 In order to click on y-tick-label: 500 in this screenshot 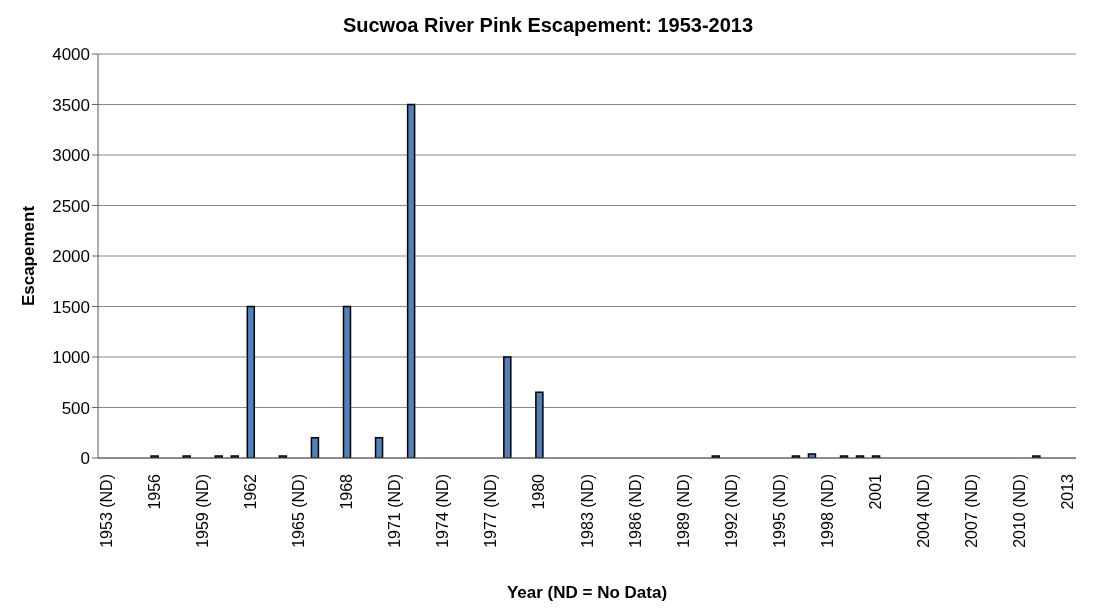, I will do `click(75, 408)`.